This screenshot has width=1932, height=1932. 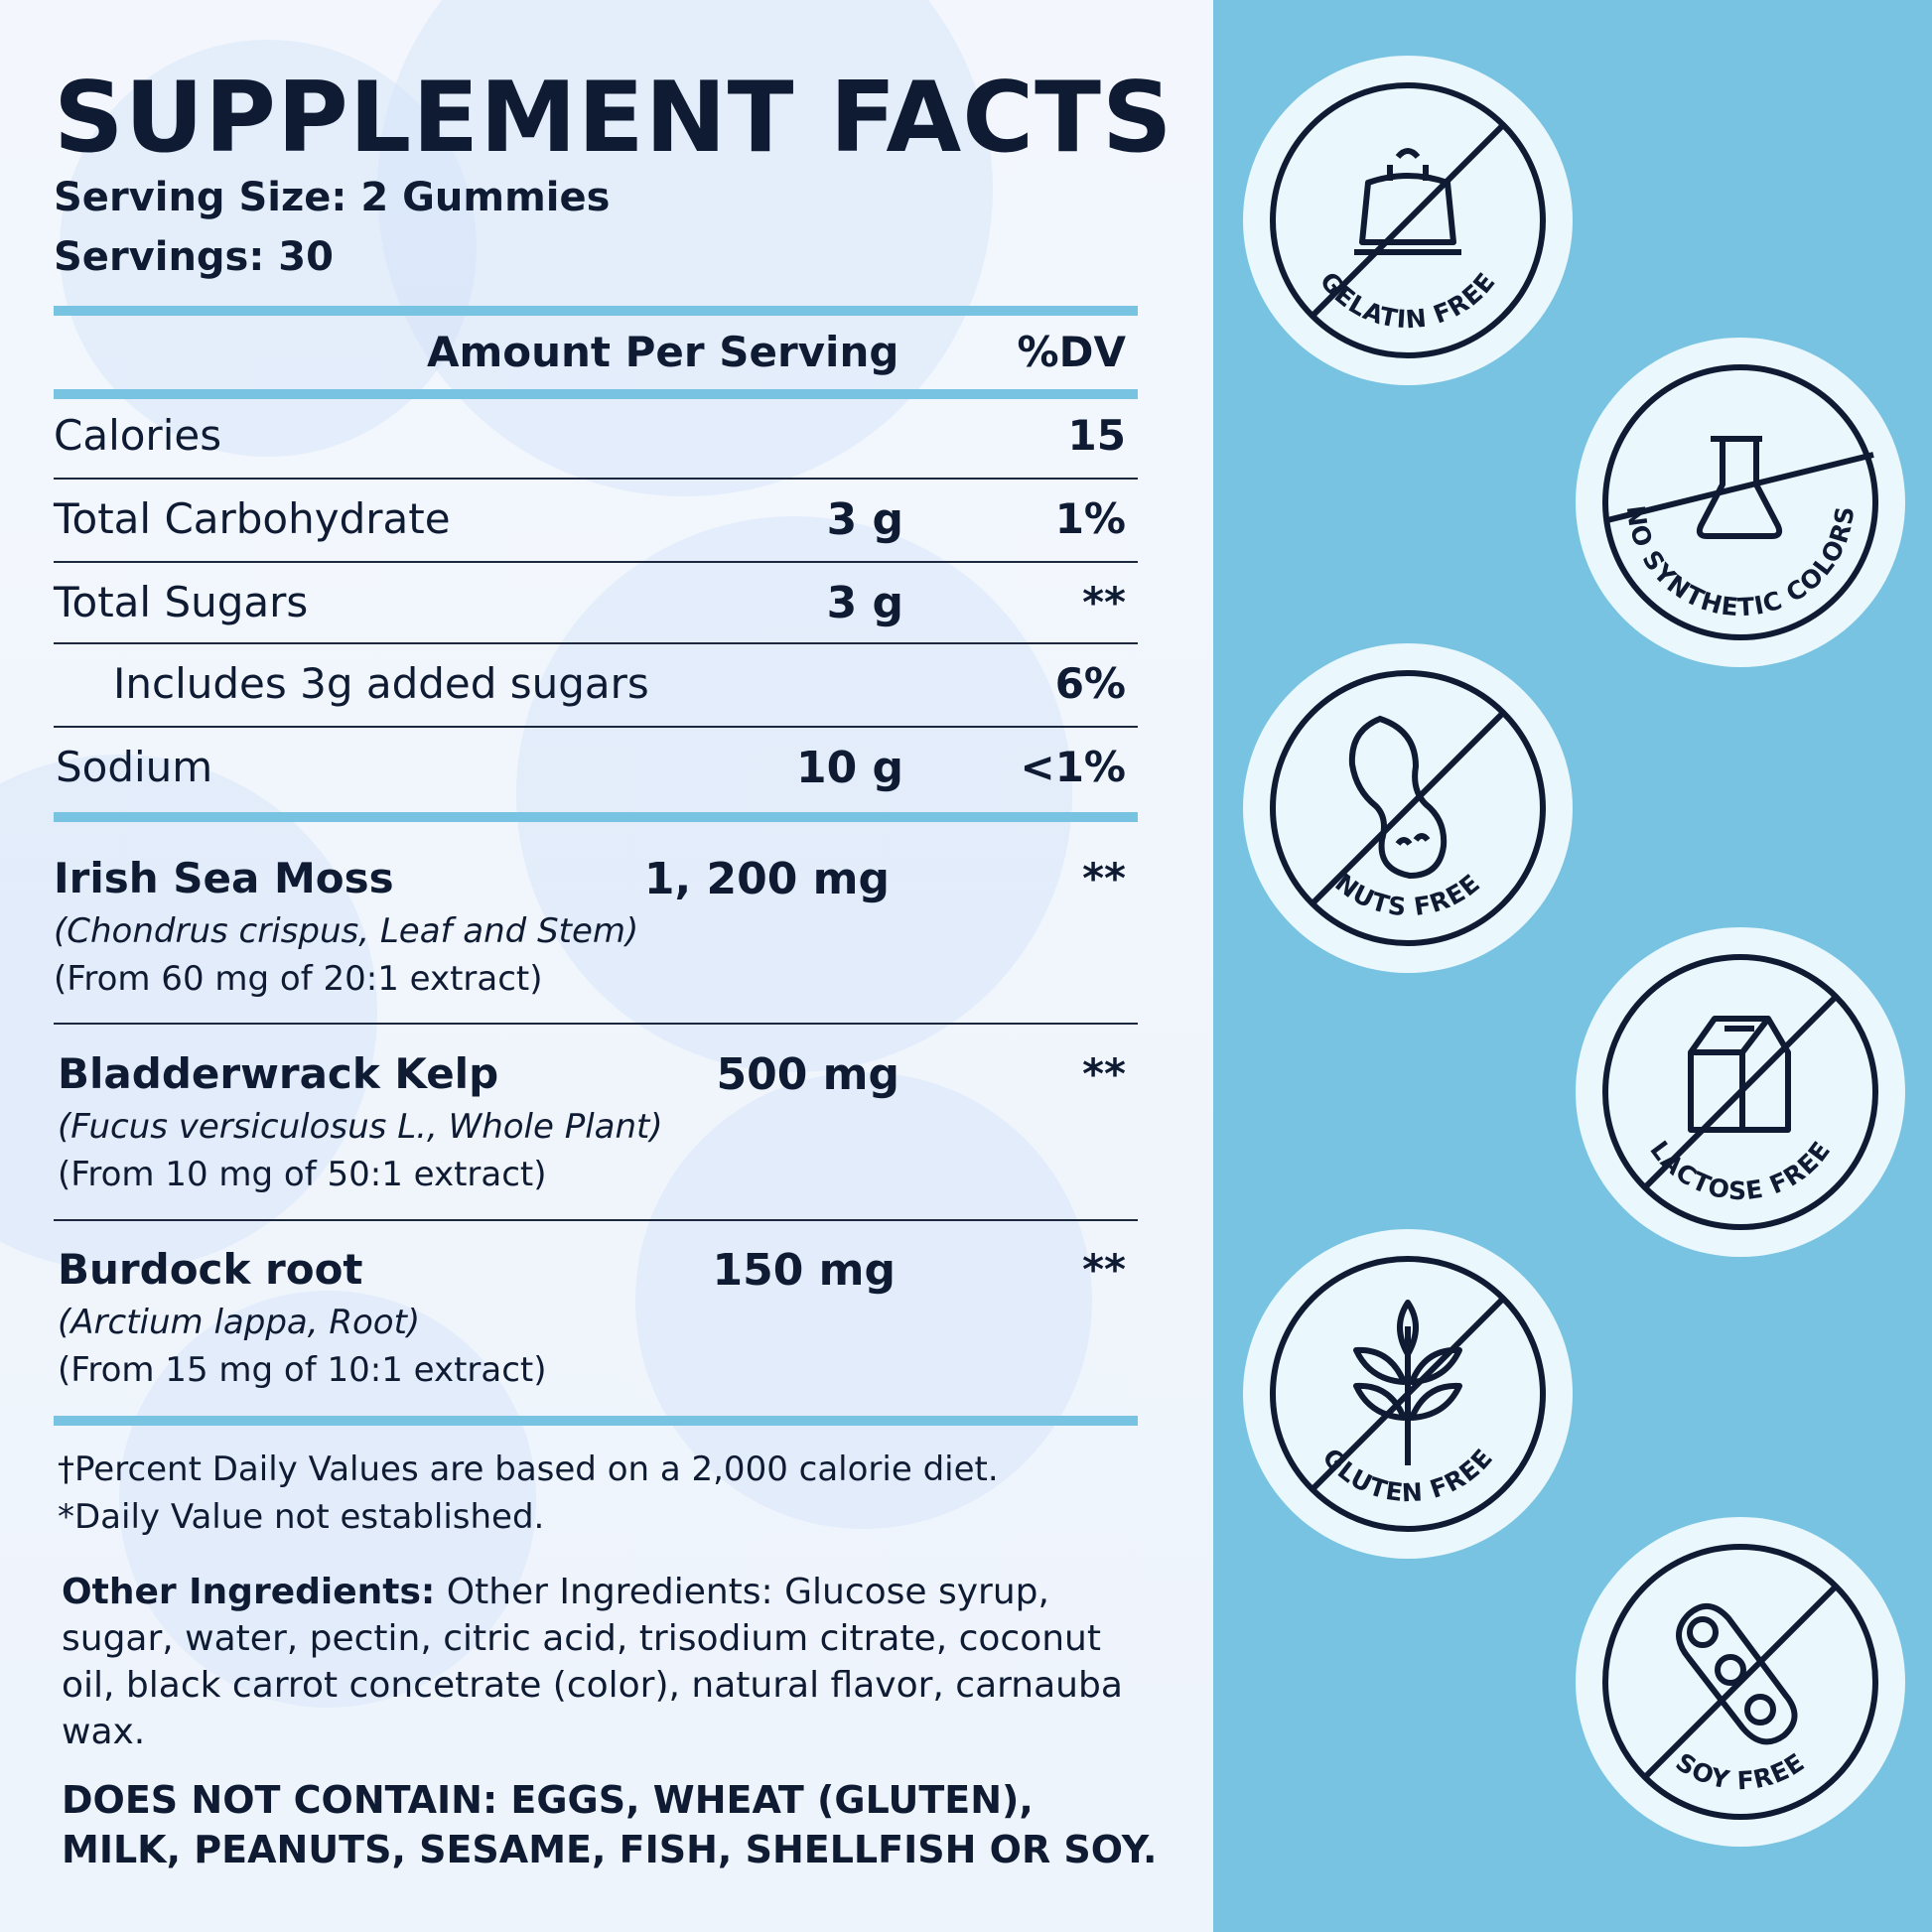 What do you see at coordinates (1074, 767) in the screenshot?
I see `nutrient-dv: <1%` at bounding box center [1074, 767].